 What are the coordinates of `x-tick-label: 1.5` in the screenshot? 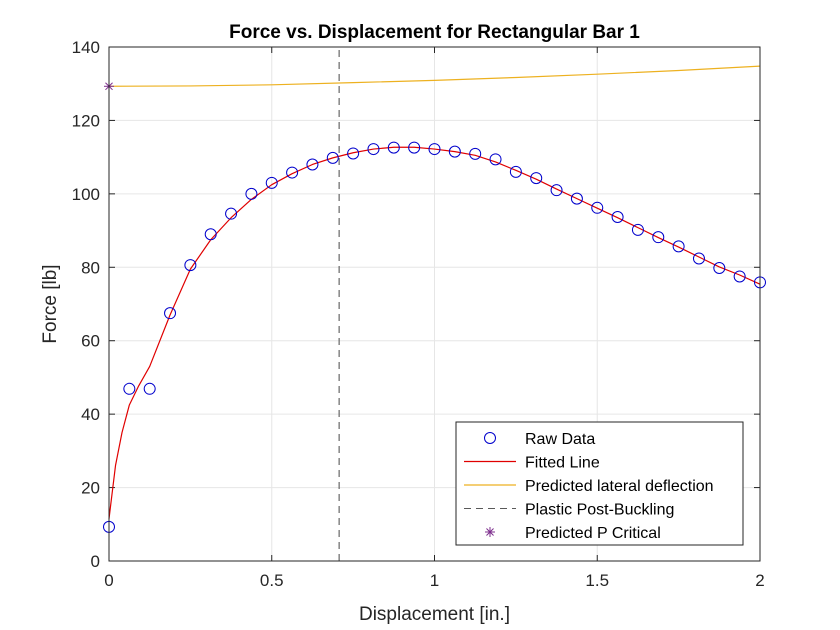 It's located at (597, 580).